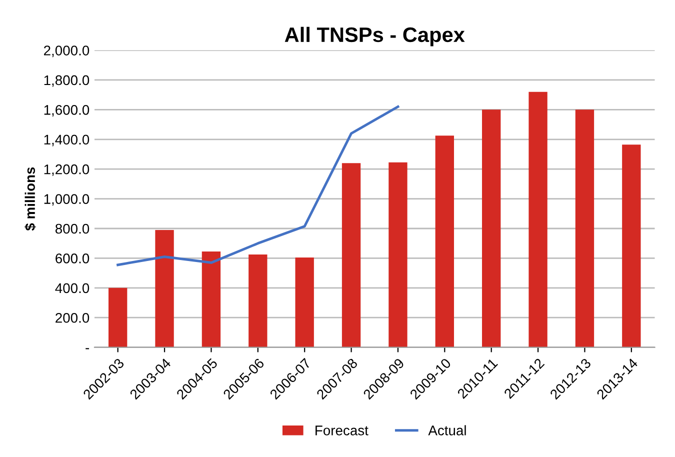 The width and height of the screenshot is (675, 457). I want to click on legend-label: Forecast, so click(342, 431).